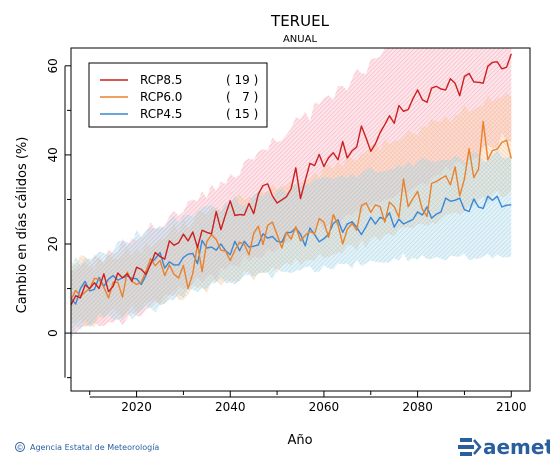 This screenshot has width=550, height=462. I want to click on x-tick-label-2100: 2100, so click(511, 407).